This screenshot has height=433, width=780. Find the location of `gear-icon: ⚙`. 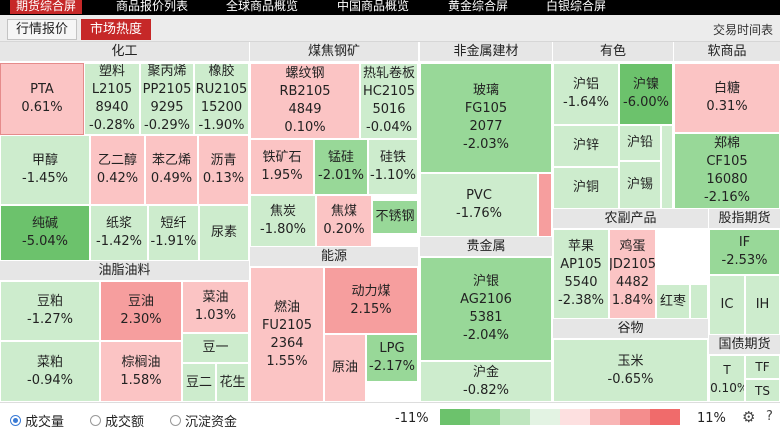

gear-icon: ⚙ is located at coordinates (749, 417).